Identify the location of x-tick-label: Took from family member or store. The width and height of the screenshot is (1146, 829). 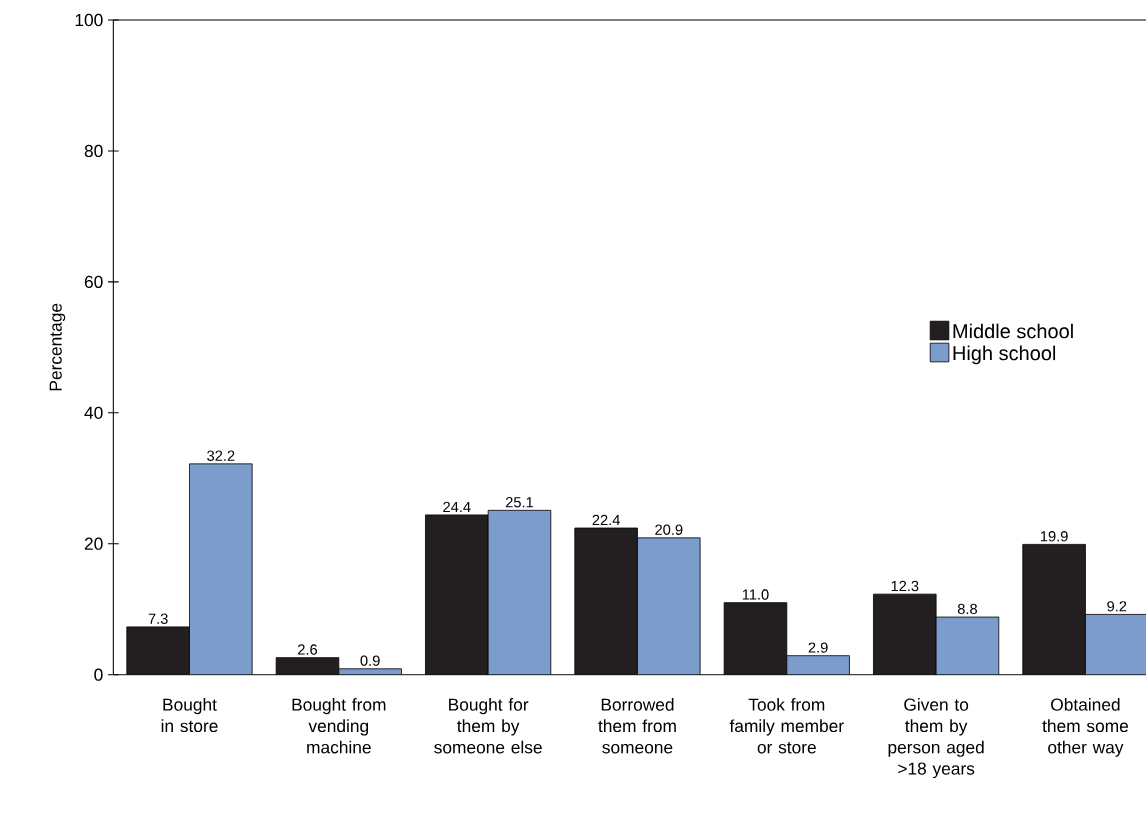
(786, 726).